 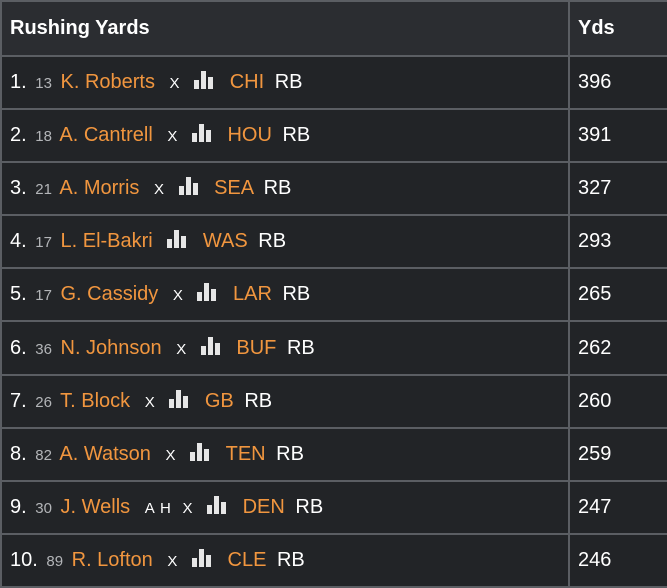 What do you see at coordinates (43, 455) in the screenshot?
I see `jersey-number: 82` at bounding box center [43, 455].